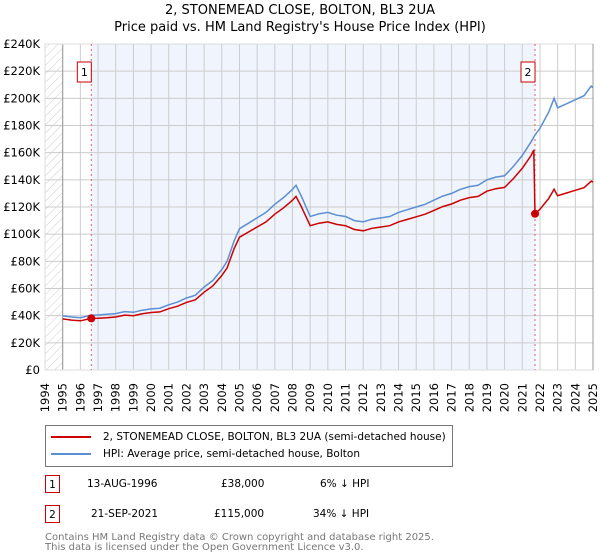 The height and width of the screenshot is (560, 600). I want to click on sale-date: 13-AUG-1996, so click(122, 484).